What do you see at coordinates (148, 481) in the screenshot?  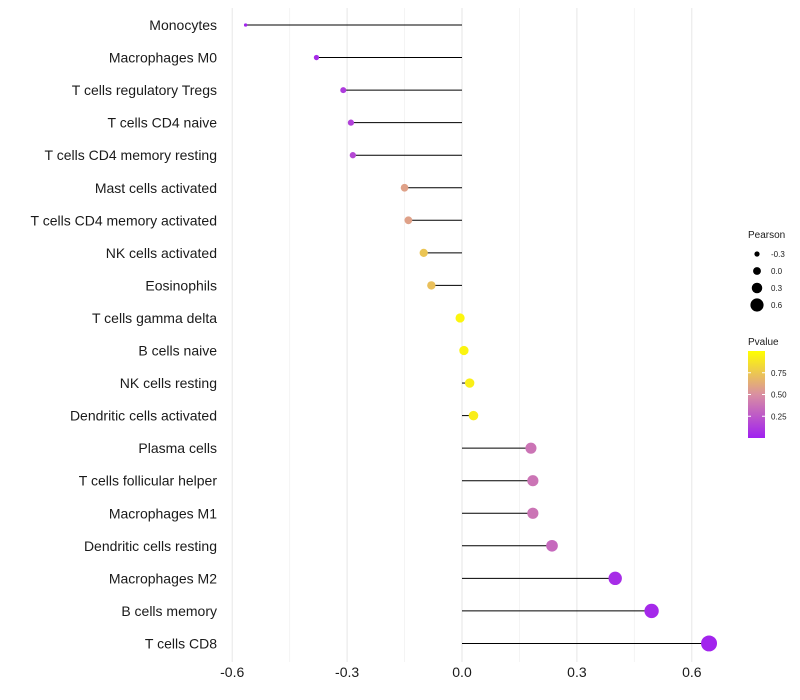 I see `category-label: T cells follicular helper` at bounding box center [148, 481].